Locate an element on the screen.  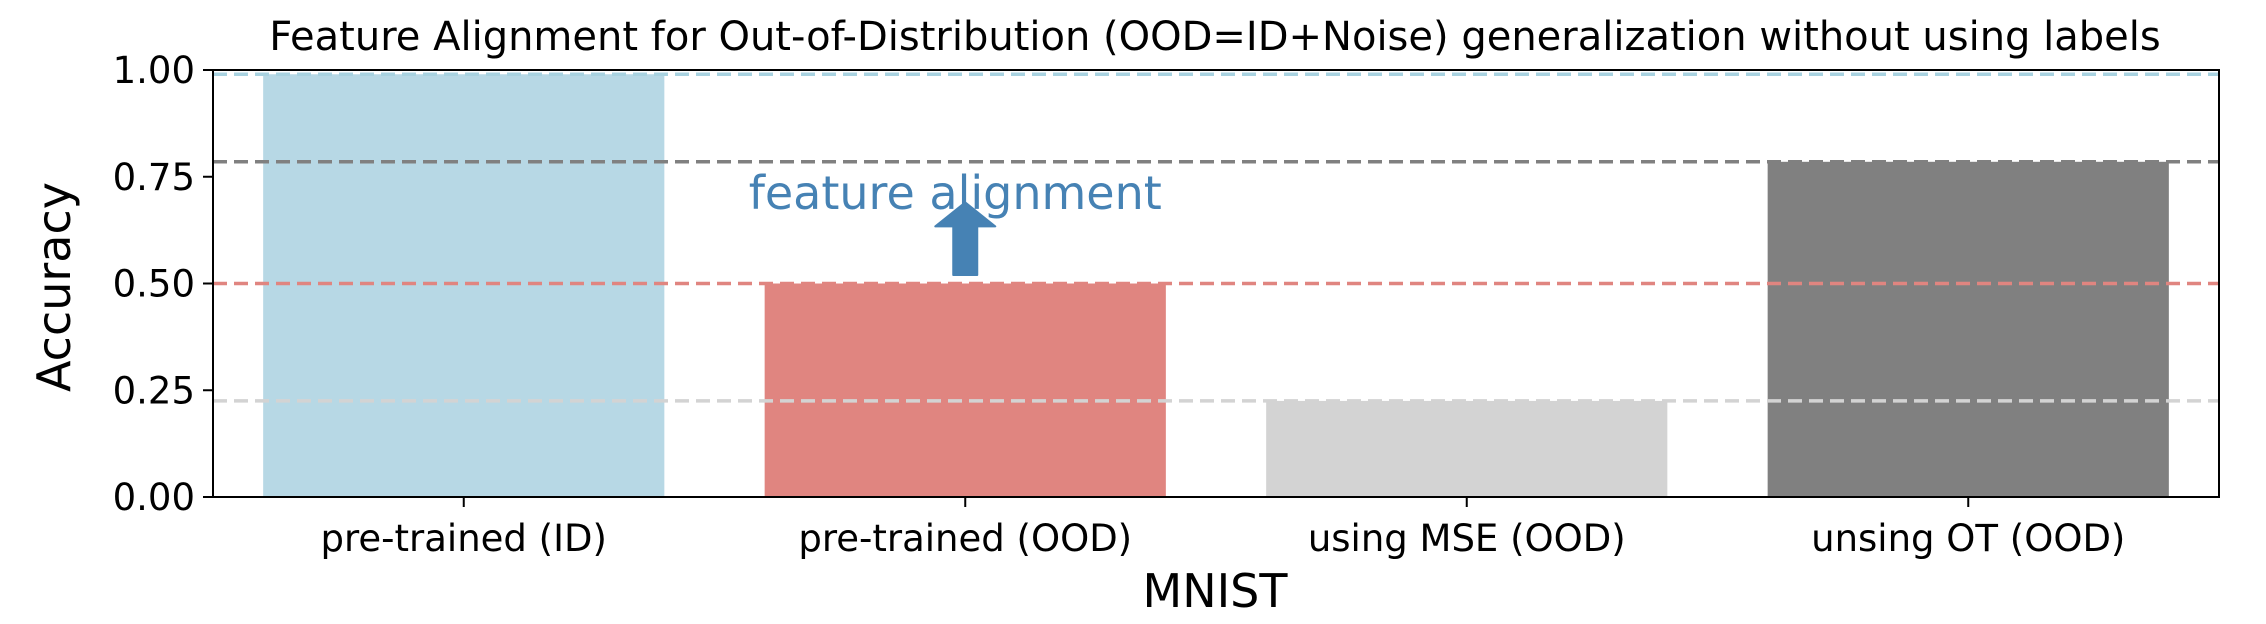
up-arrow-icon is located at coordinates (965, 238).